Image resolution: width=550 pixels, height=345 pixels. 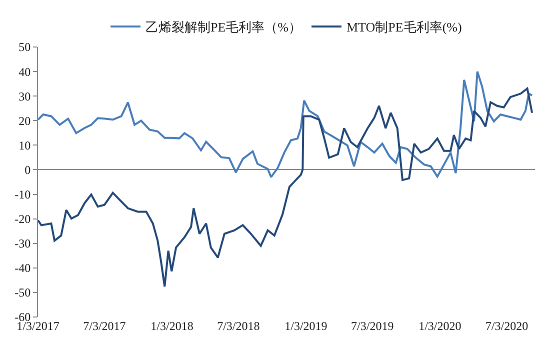 What do you see at coordinates (372, 326) in the screenshot?
I see `x-tick-label: 7/3/2019` at bounding box center [372, 326].